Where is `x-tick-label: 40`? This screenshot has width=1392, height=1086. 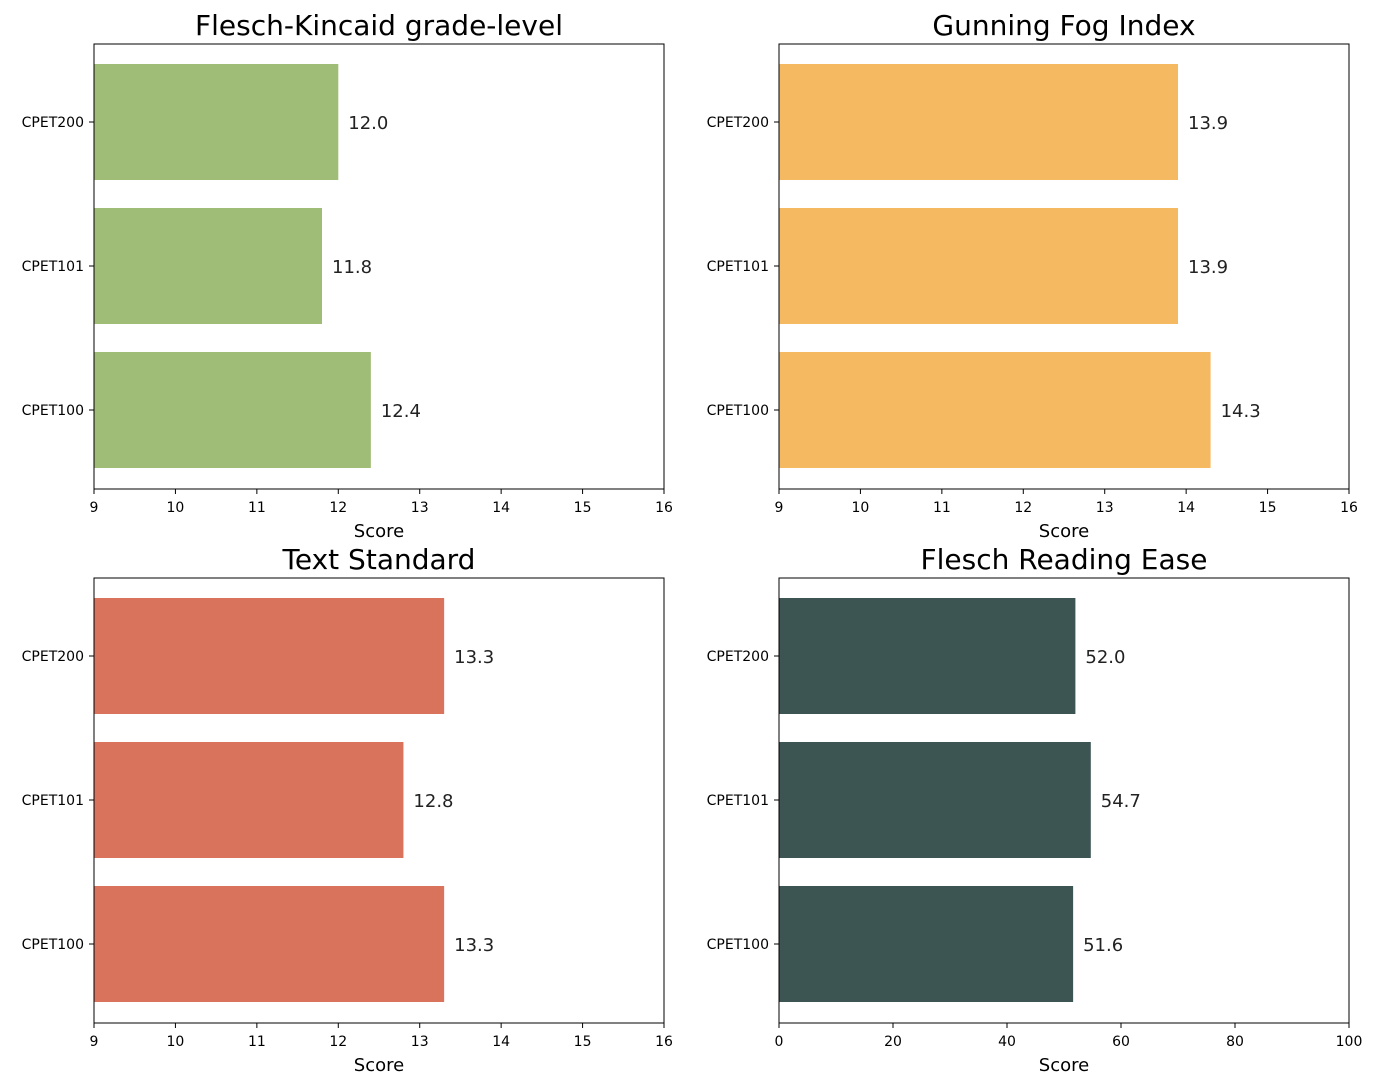
x-tick-label: 40 is located at coordinates (1007, 1042).